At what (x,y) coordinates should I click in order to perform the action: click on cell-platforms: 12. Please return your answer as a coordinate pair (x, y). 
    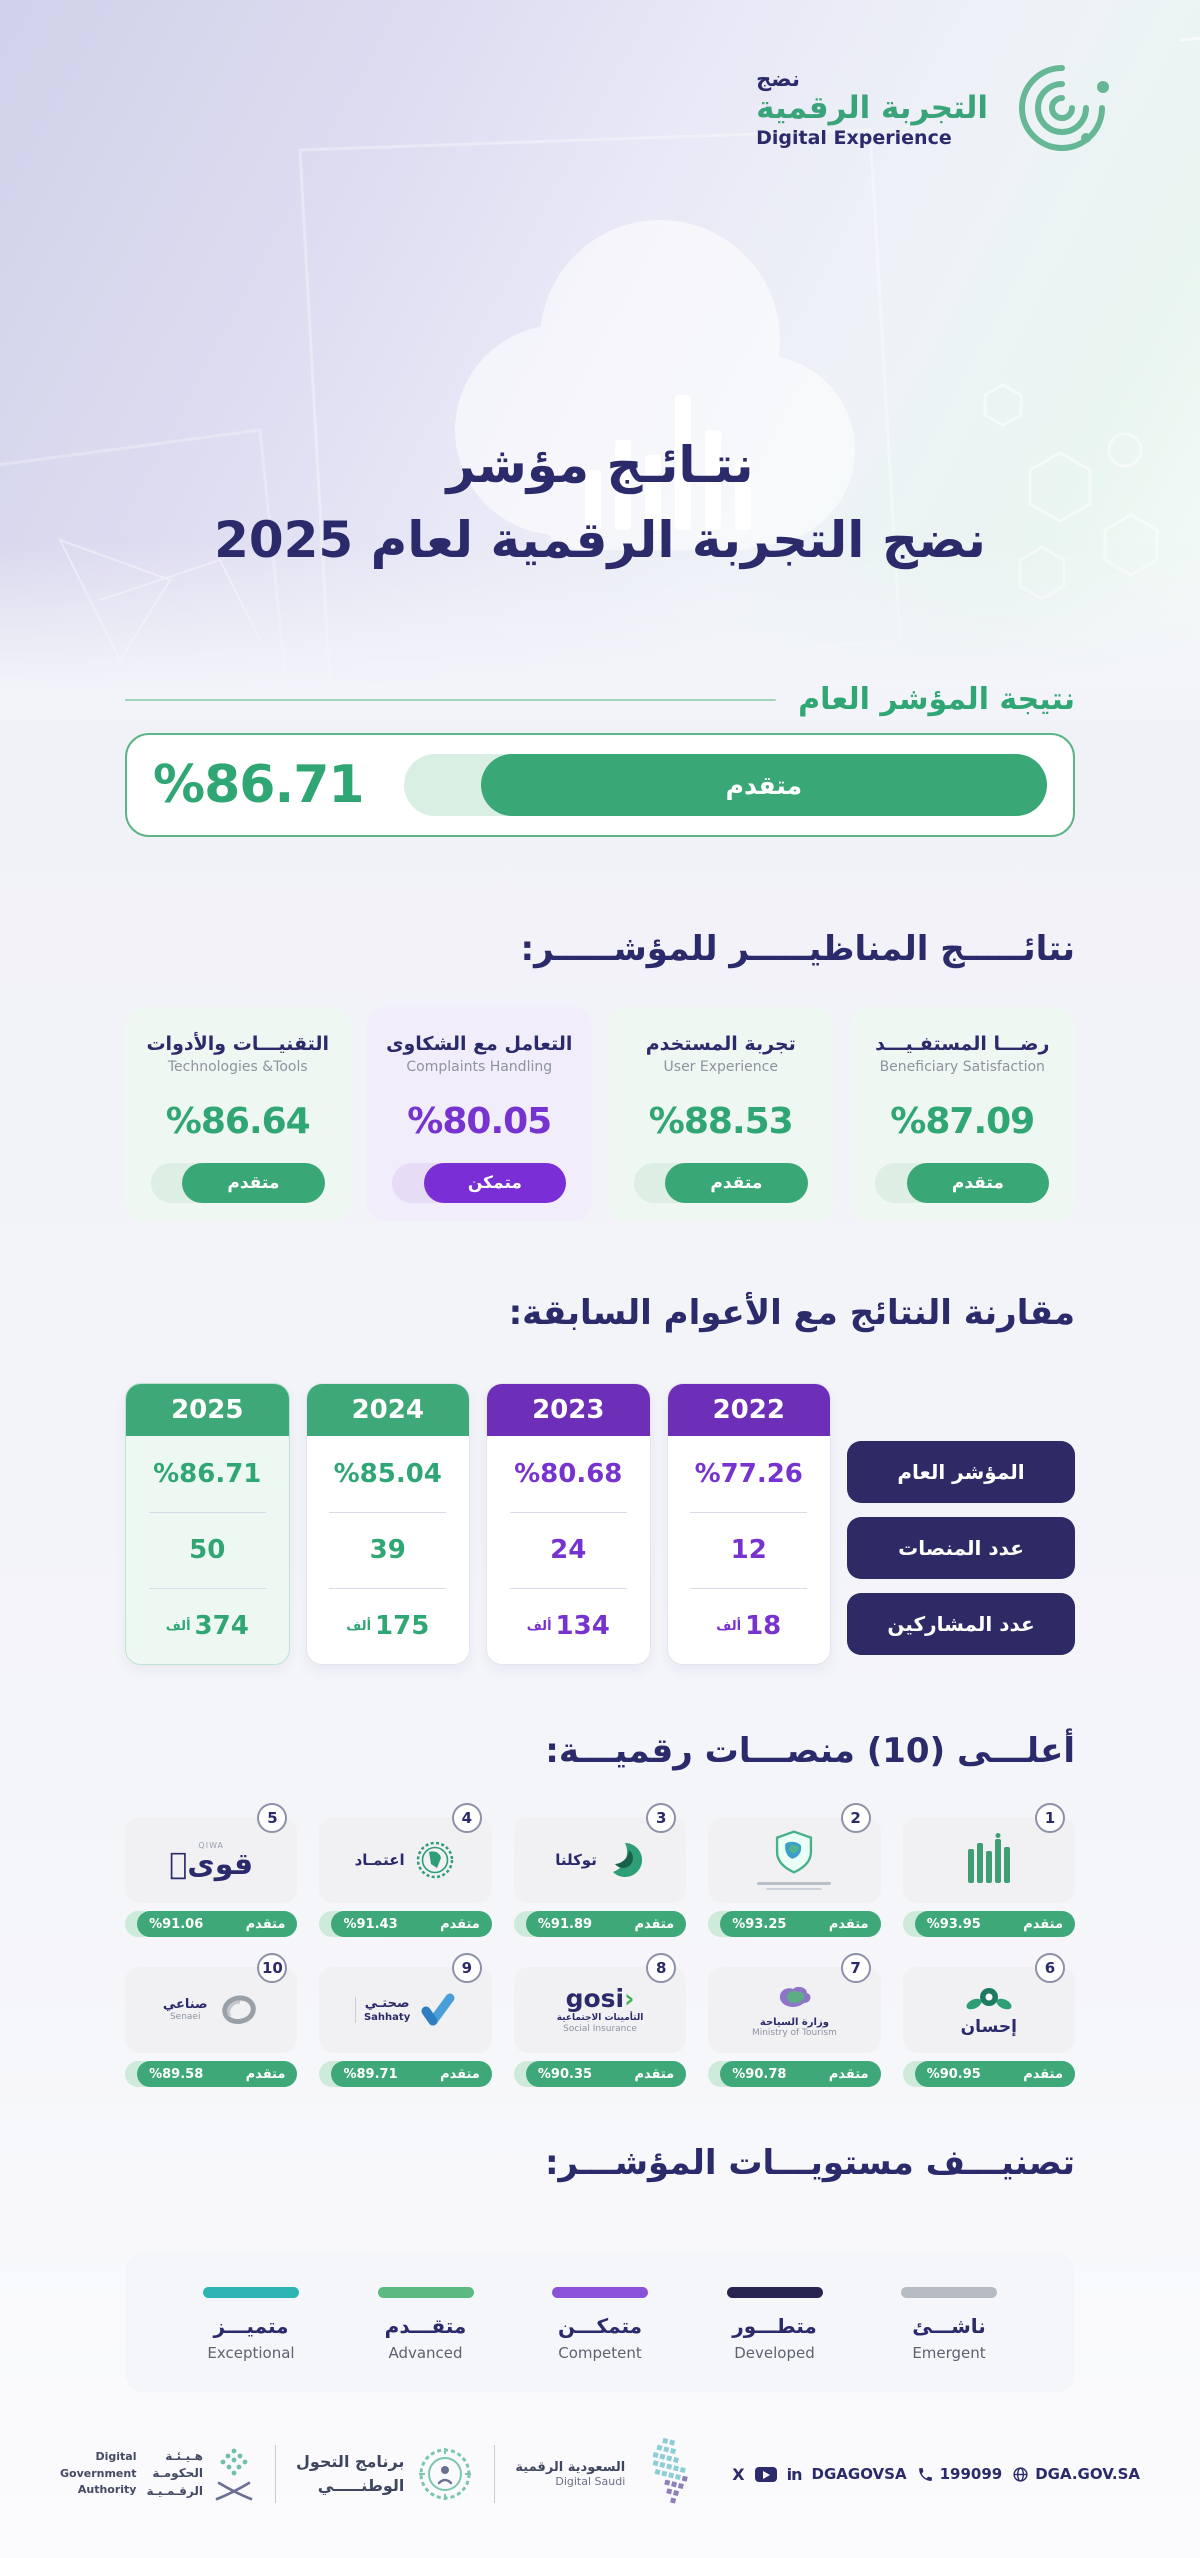
    Looking at the image, I should click on (749, 1550).